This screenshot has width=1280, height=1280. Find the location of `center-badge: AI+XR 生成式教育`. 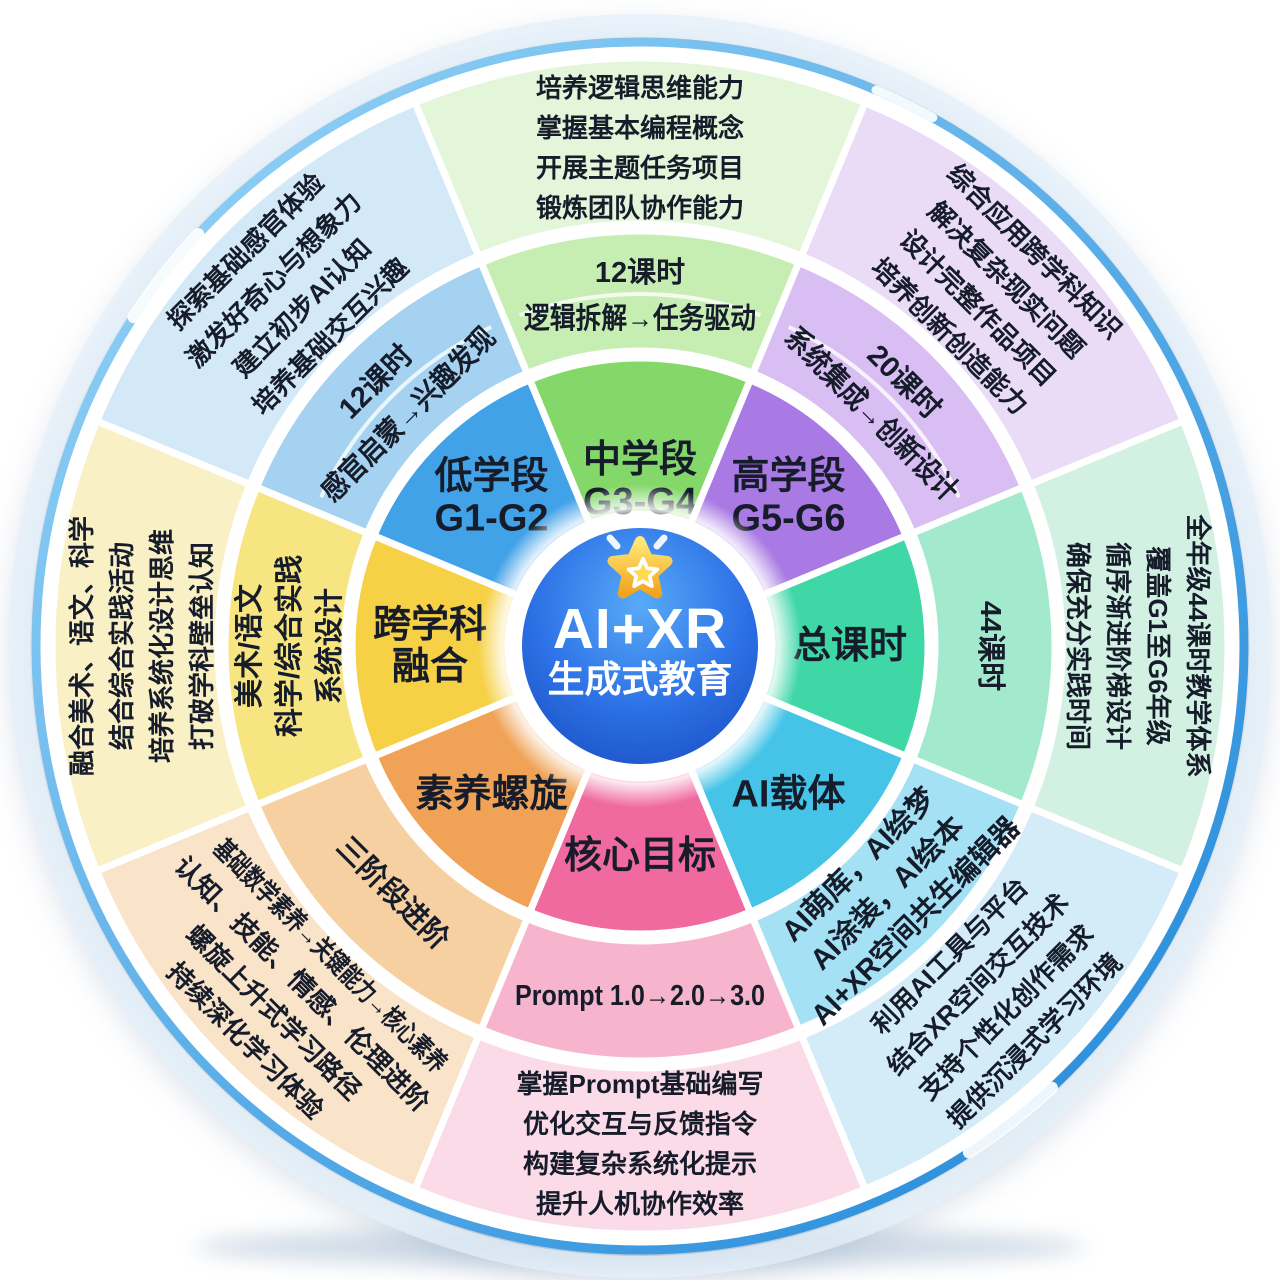

center-badge: AI+XR 生成式教育 is located at coordinates (640, 646).